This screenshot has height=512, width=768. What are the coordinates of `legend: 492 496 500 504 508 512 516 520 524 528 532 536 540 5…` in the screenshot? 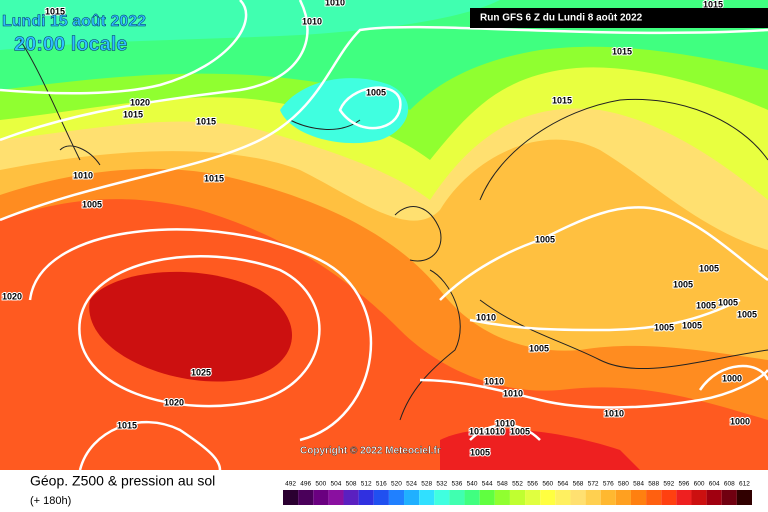 It's located at (517, 493).